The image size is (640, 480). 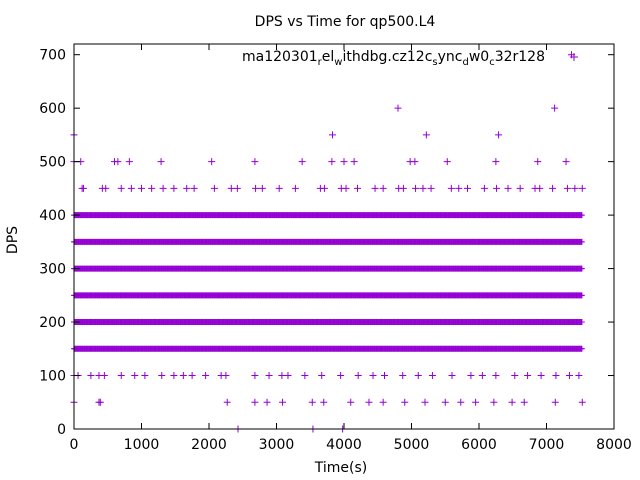 I want to click on legend-label-part: 32r128, so click(x=520, y=57).